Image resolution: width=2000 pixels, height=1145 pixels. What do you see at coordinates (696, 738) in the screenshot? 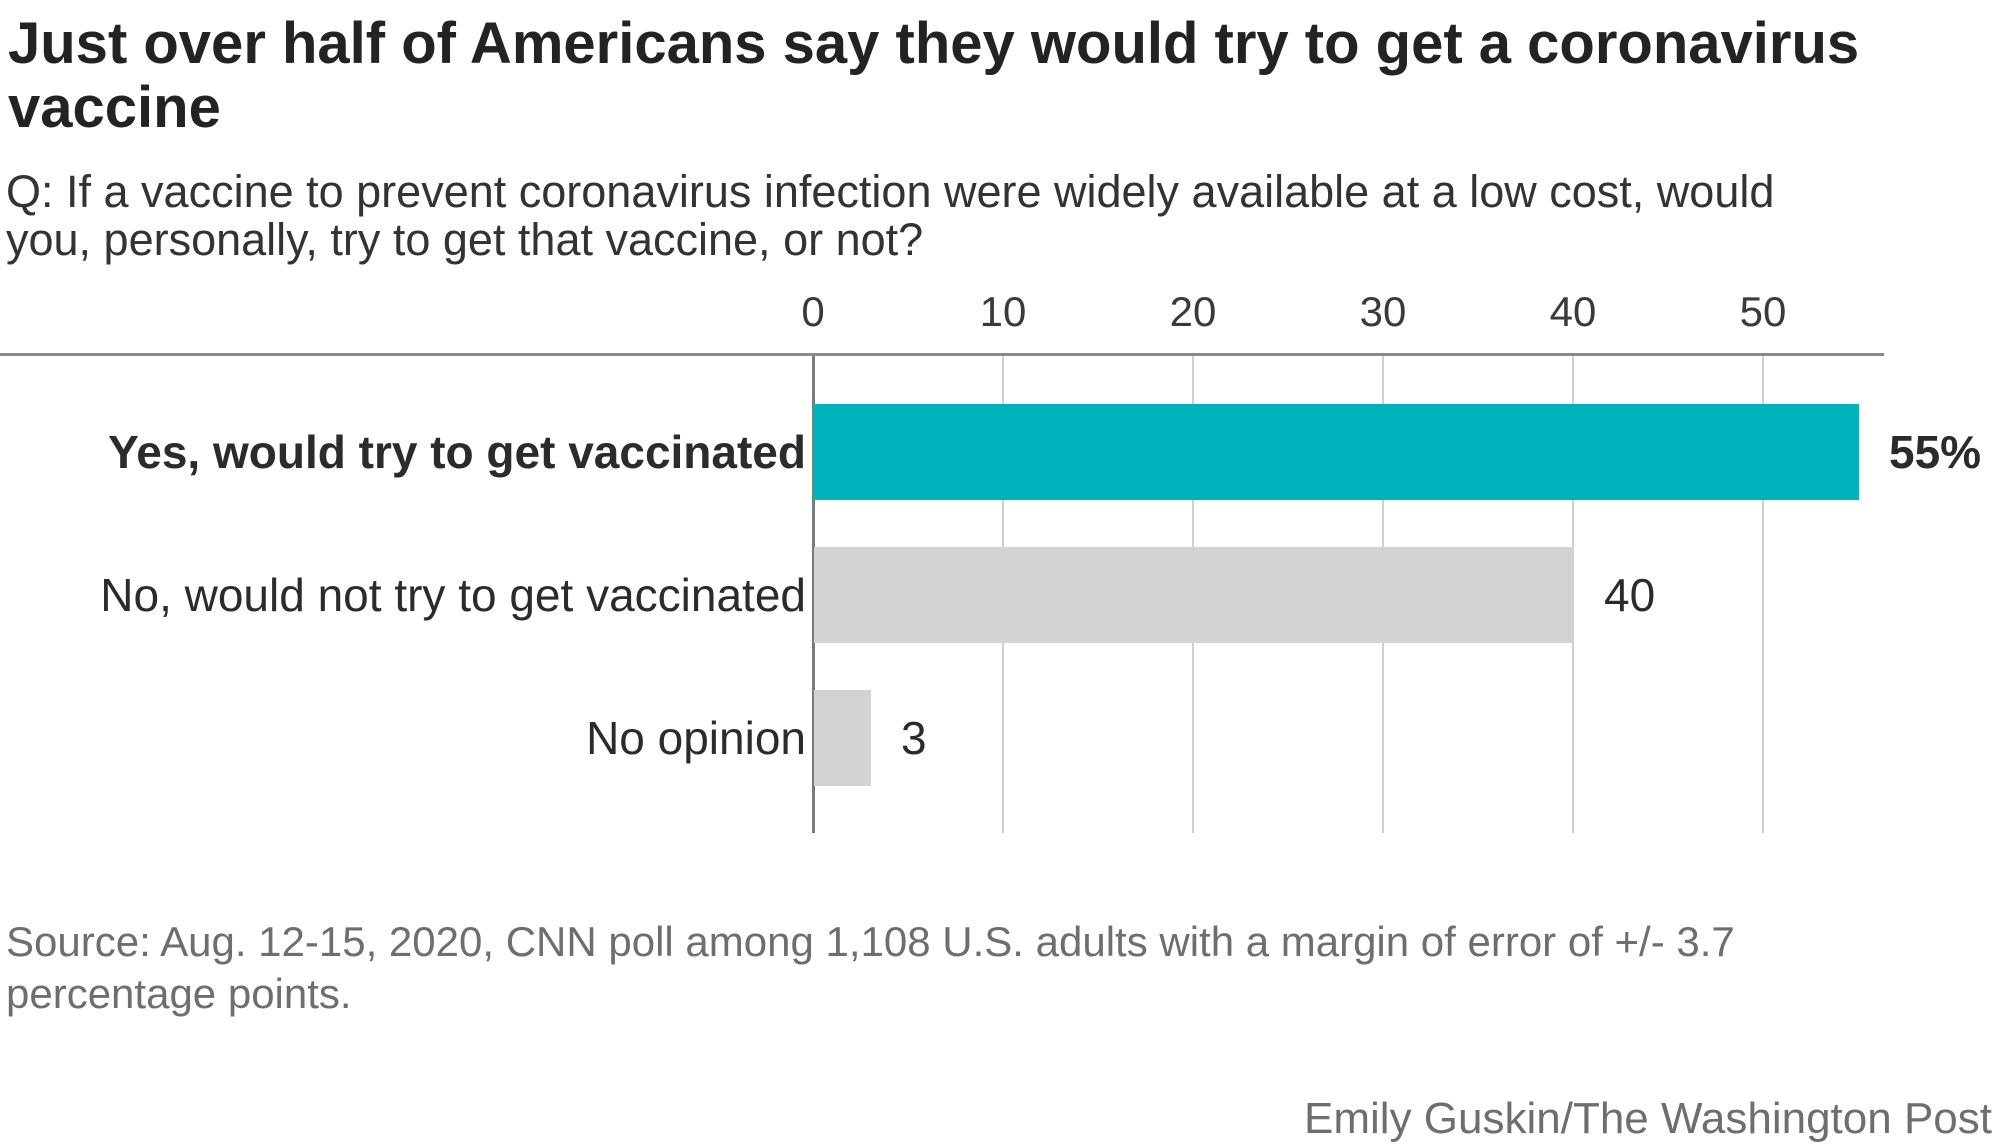
I see `category-label: No opinion` at bounding box center [696, 738].